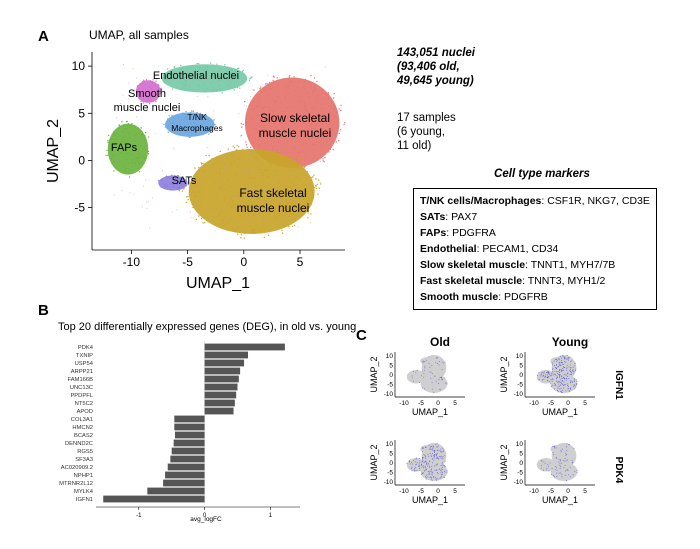  What do you see at coordinates (520, 356) in the screenshot?
I see `c-y-tick-label: 10` at bounding box center [520, 356].